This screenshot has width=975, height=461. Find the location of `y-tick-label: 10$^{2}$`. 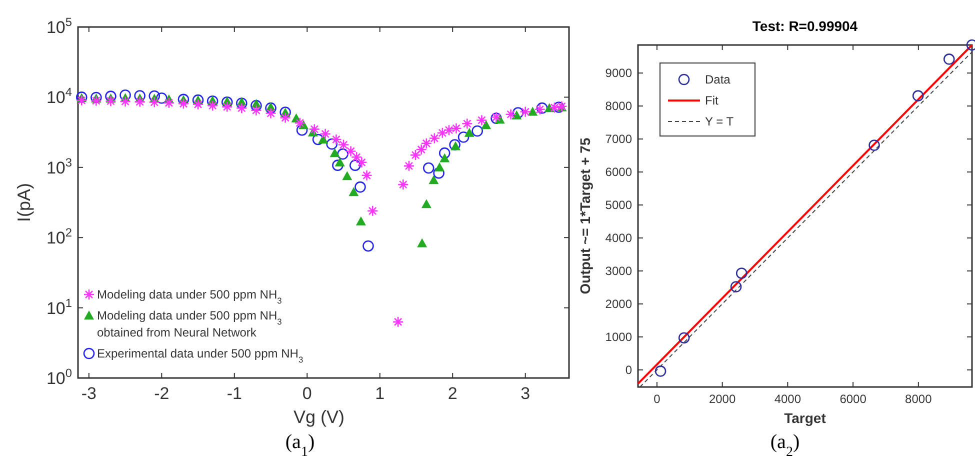

y-tick-label: 10$^{2}$ is located at coordinates (59, 237).